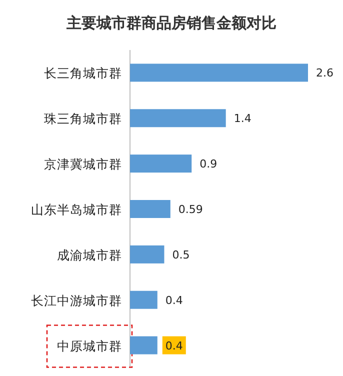 Image resolution: width=343 pixels, height=376 pixels. What do you see at coordinates (76, 209) in the screenshot?
I see `y-tick-label: 山东半岛城市群` at bounding box center [76, 209].